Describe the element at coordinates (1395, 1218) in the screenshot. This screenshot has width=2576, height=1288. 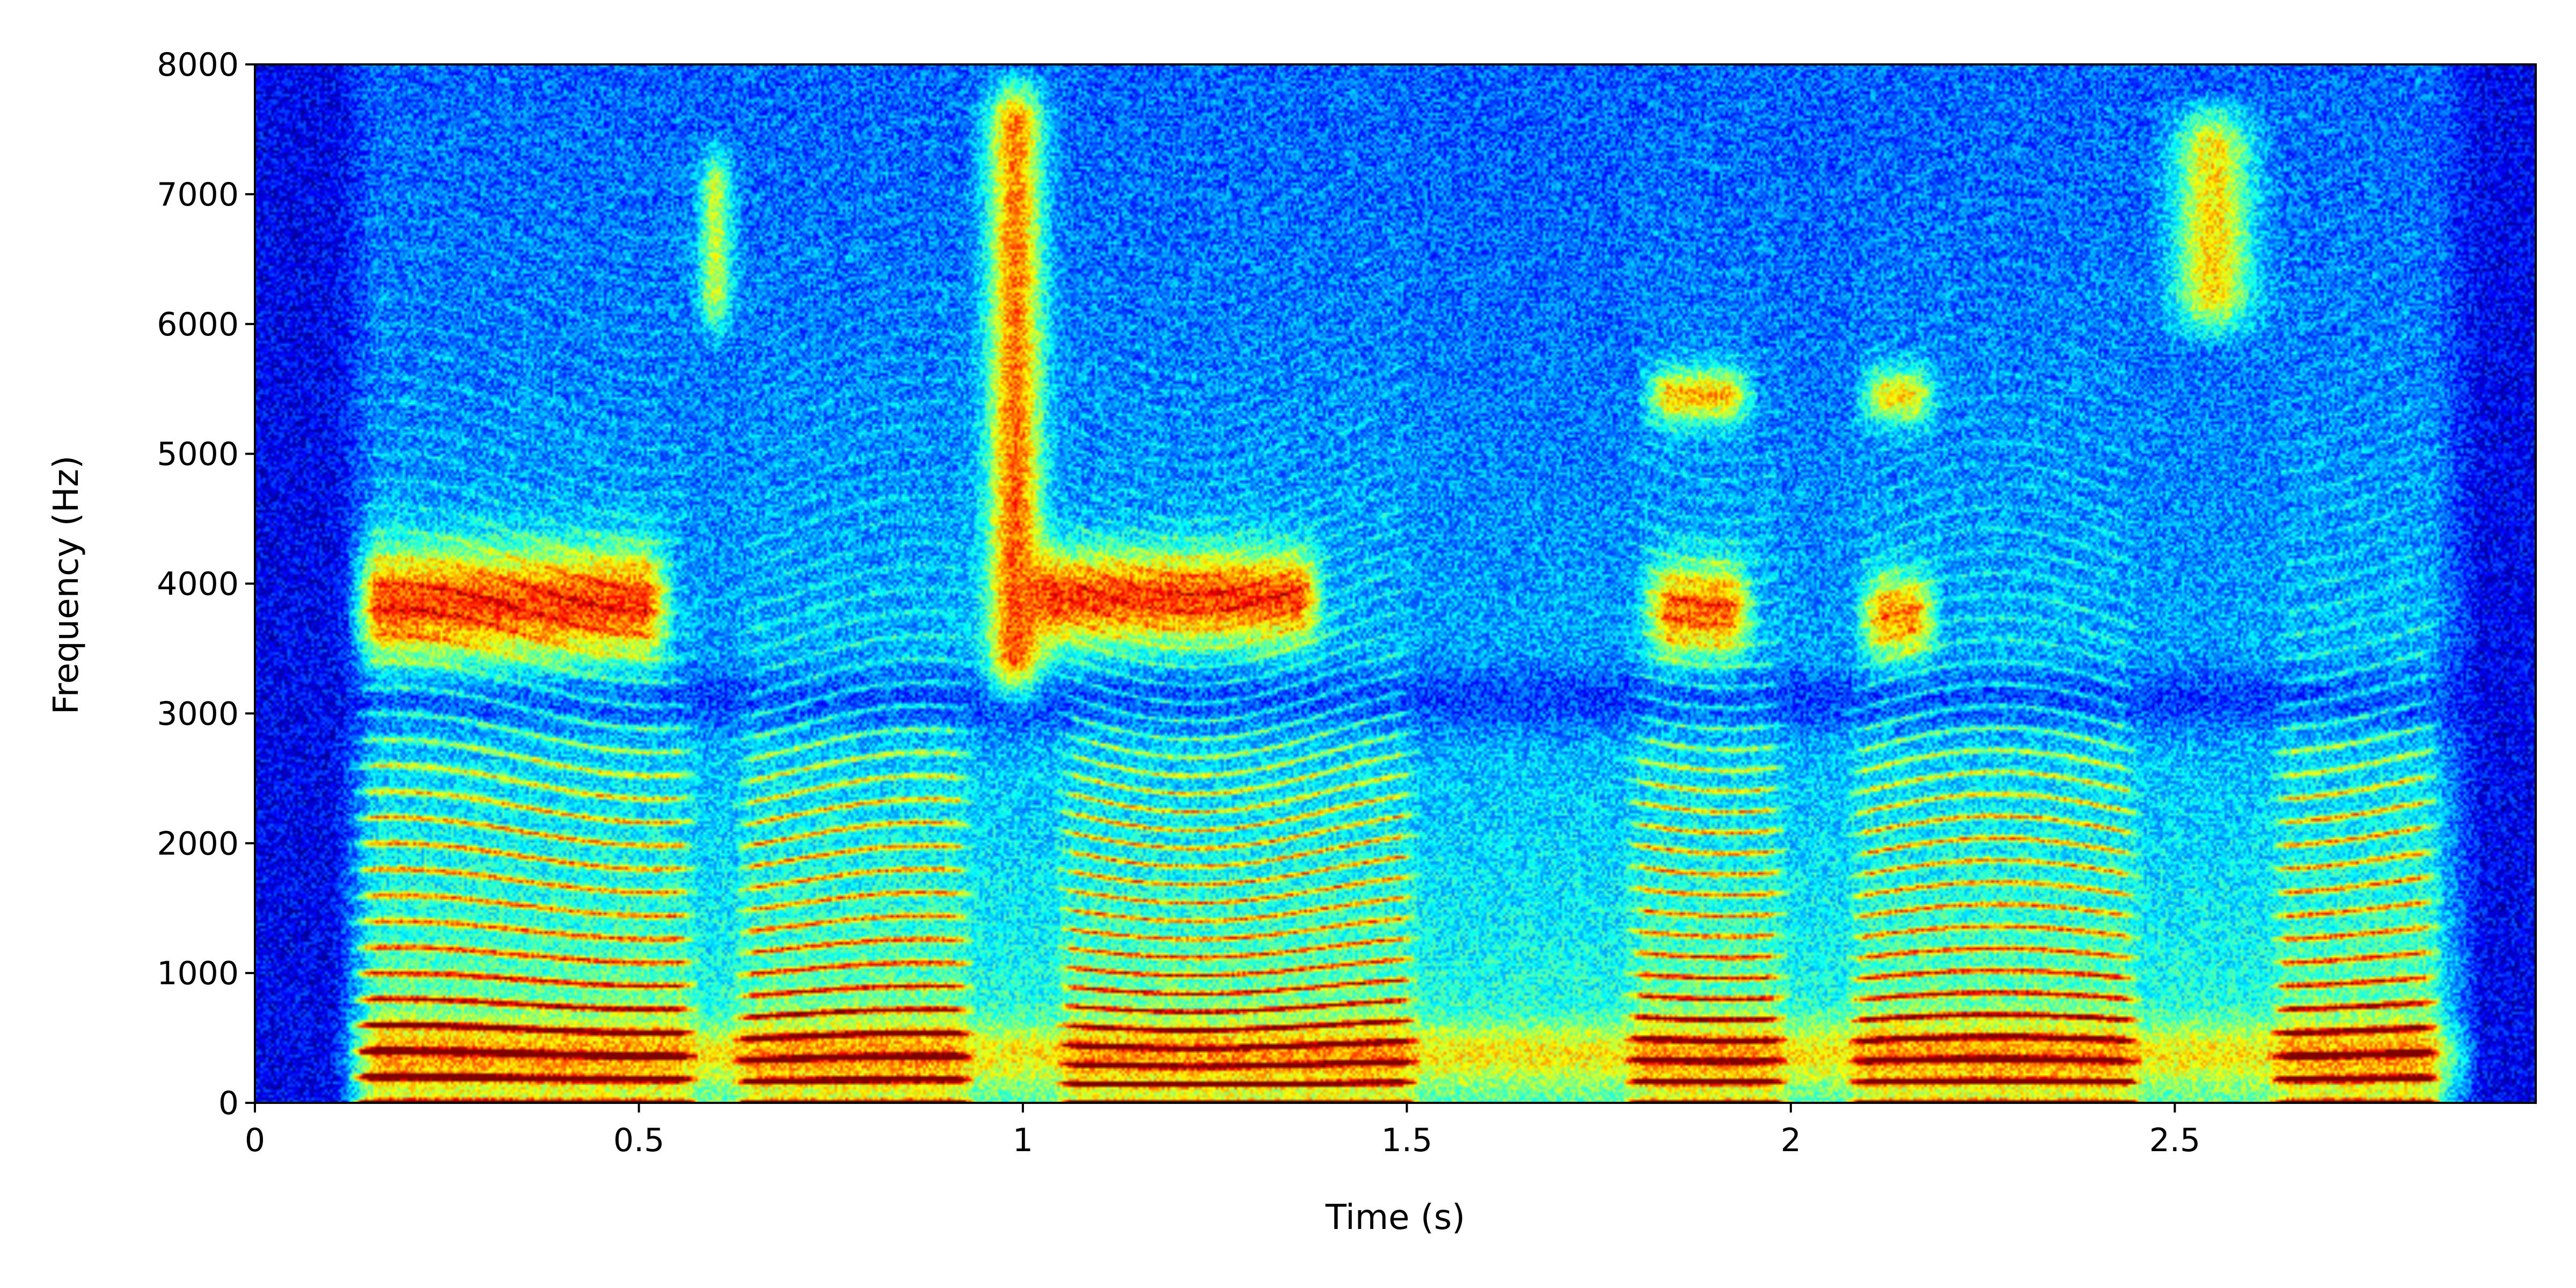
I see `x-axis-label: Time (s)` at that location.